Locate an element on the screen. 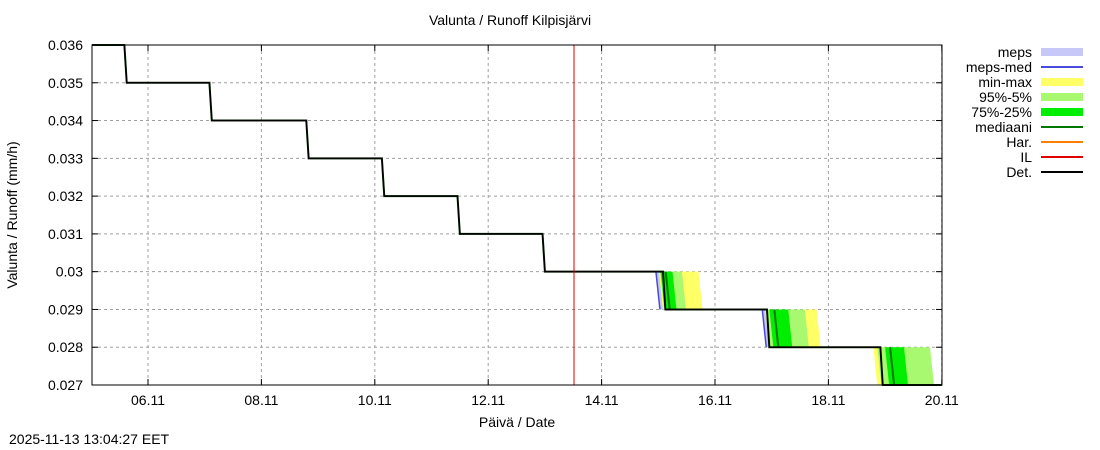  x-tick-label: 14.11 is located at coordinates (602, 400).